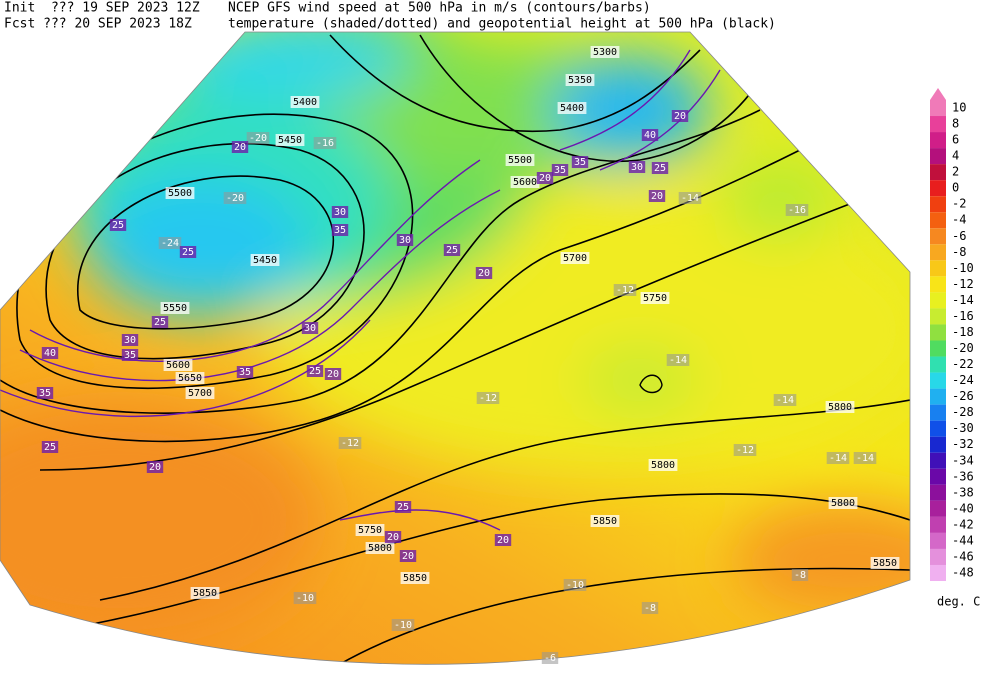 This screenshot has width=1000, height=680. Describe the element at coordinates (305, 598) in the screenshot. I see `temperature-label: -10` at that location.